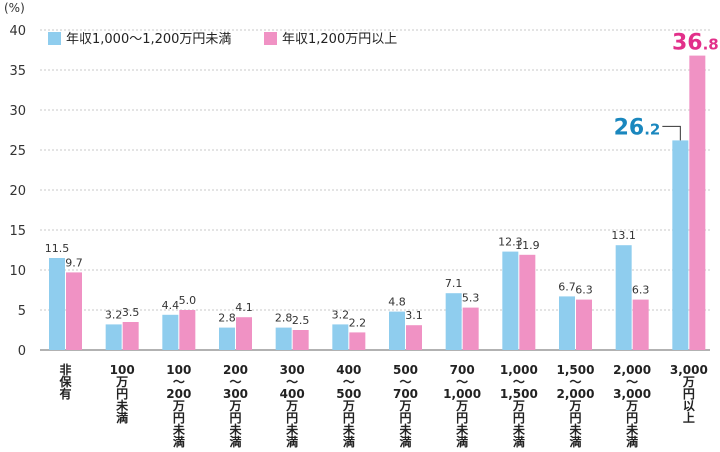  I want to click on data-label: 4.4, so click(171, 305).